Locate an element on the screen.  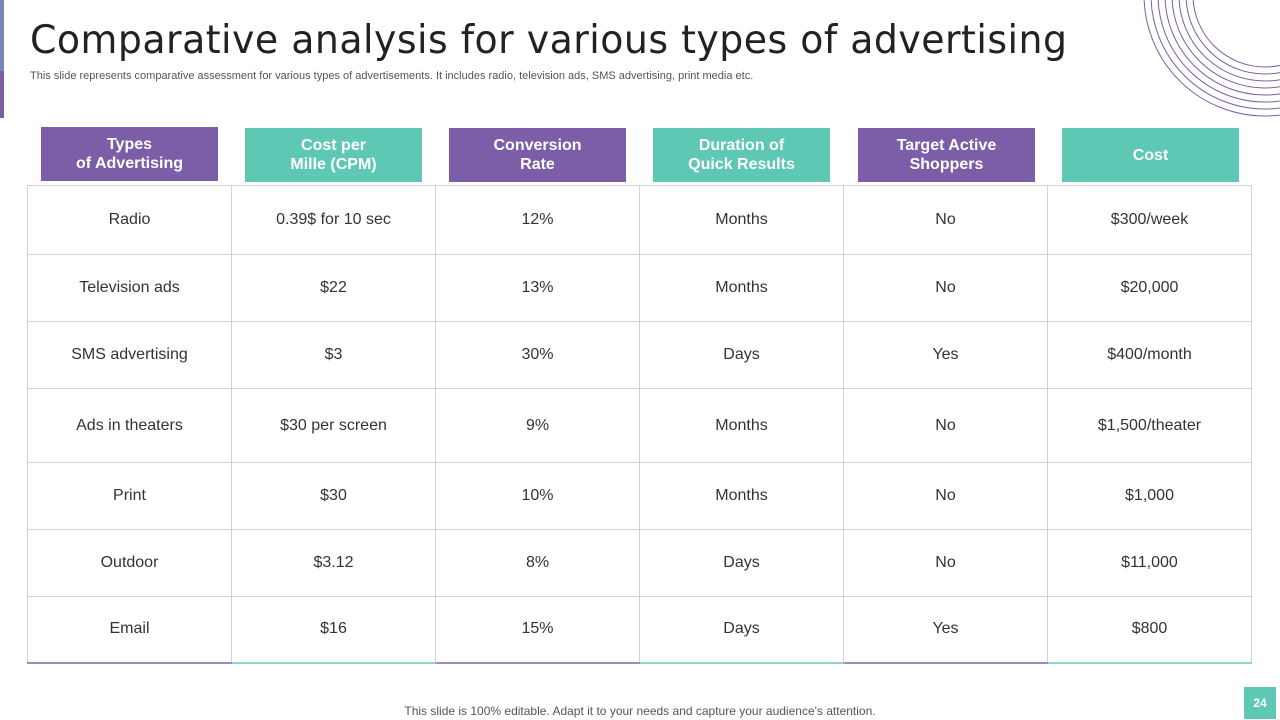
table-row: Television ads $22 13% Months No $20,000 is located at coordinates (639, 288).